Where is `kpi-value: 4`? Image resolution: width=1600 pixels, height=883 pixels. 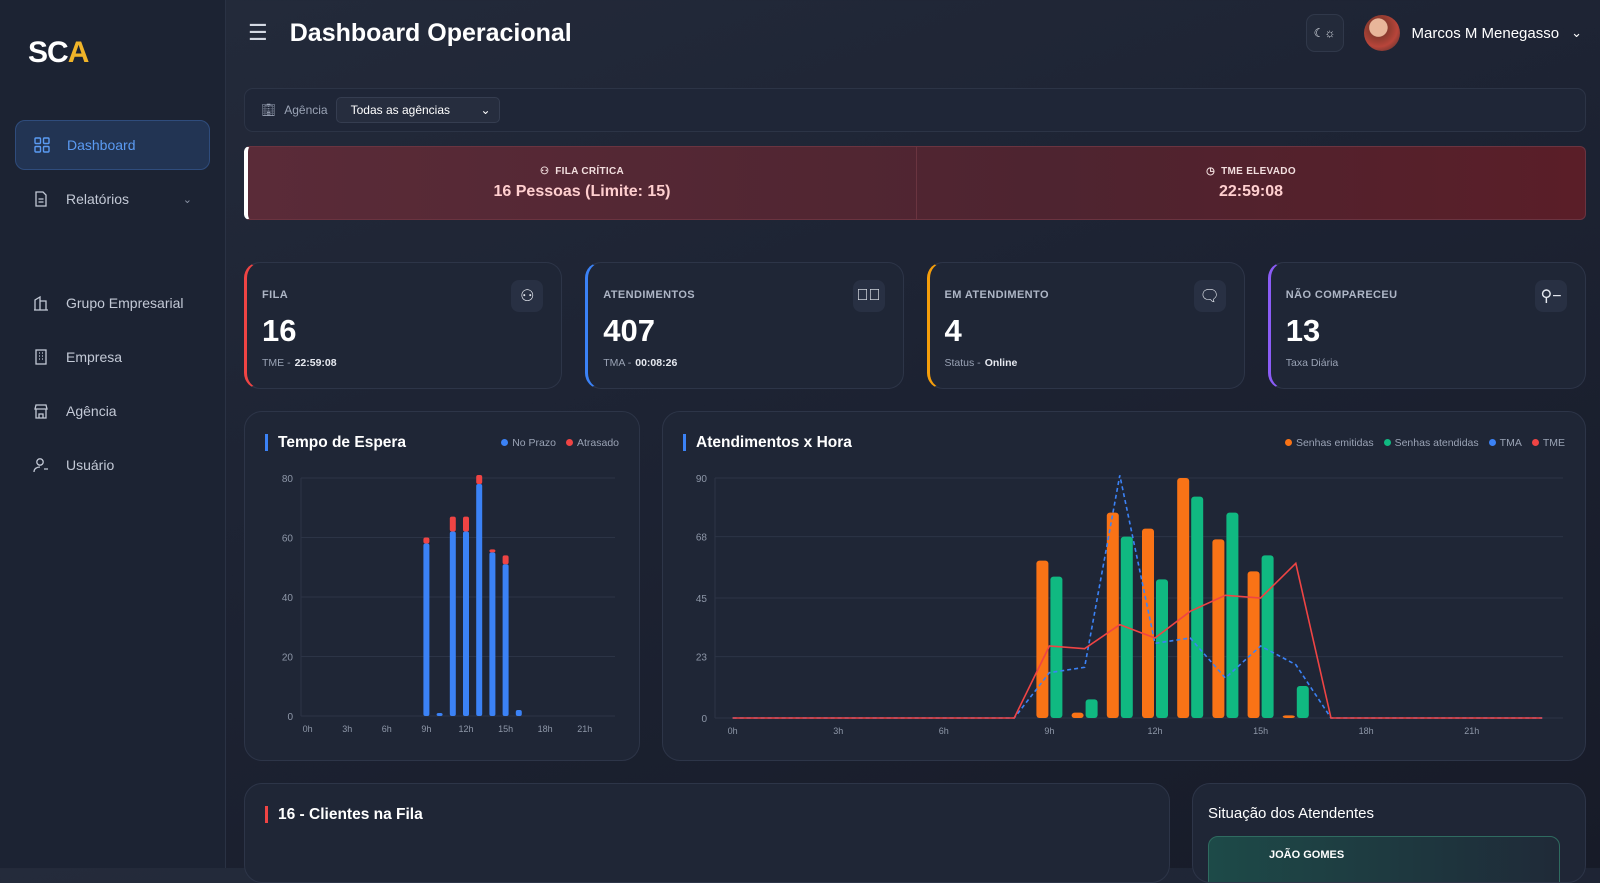
kpi-value: 4 is located at coordinates (953, 330).